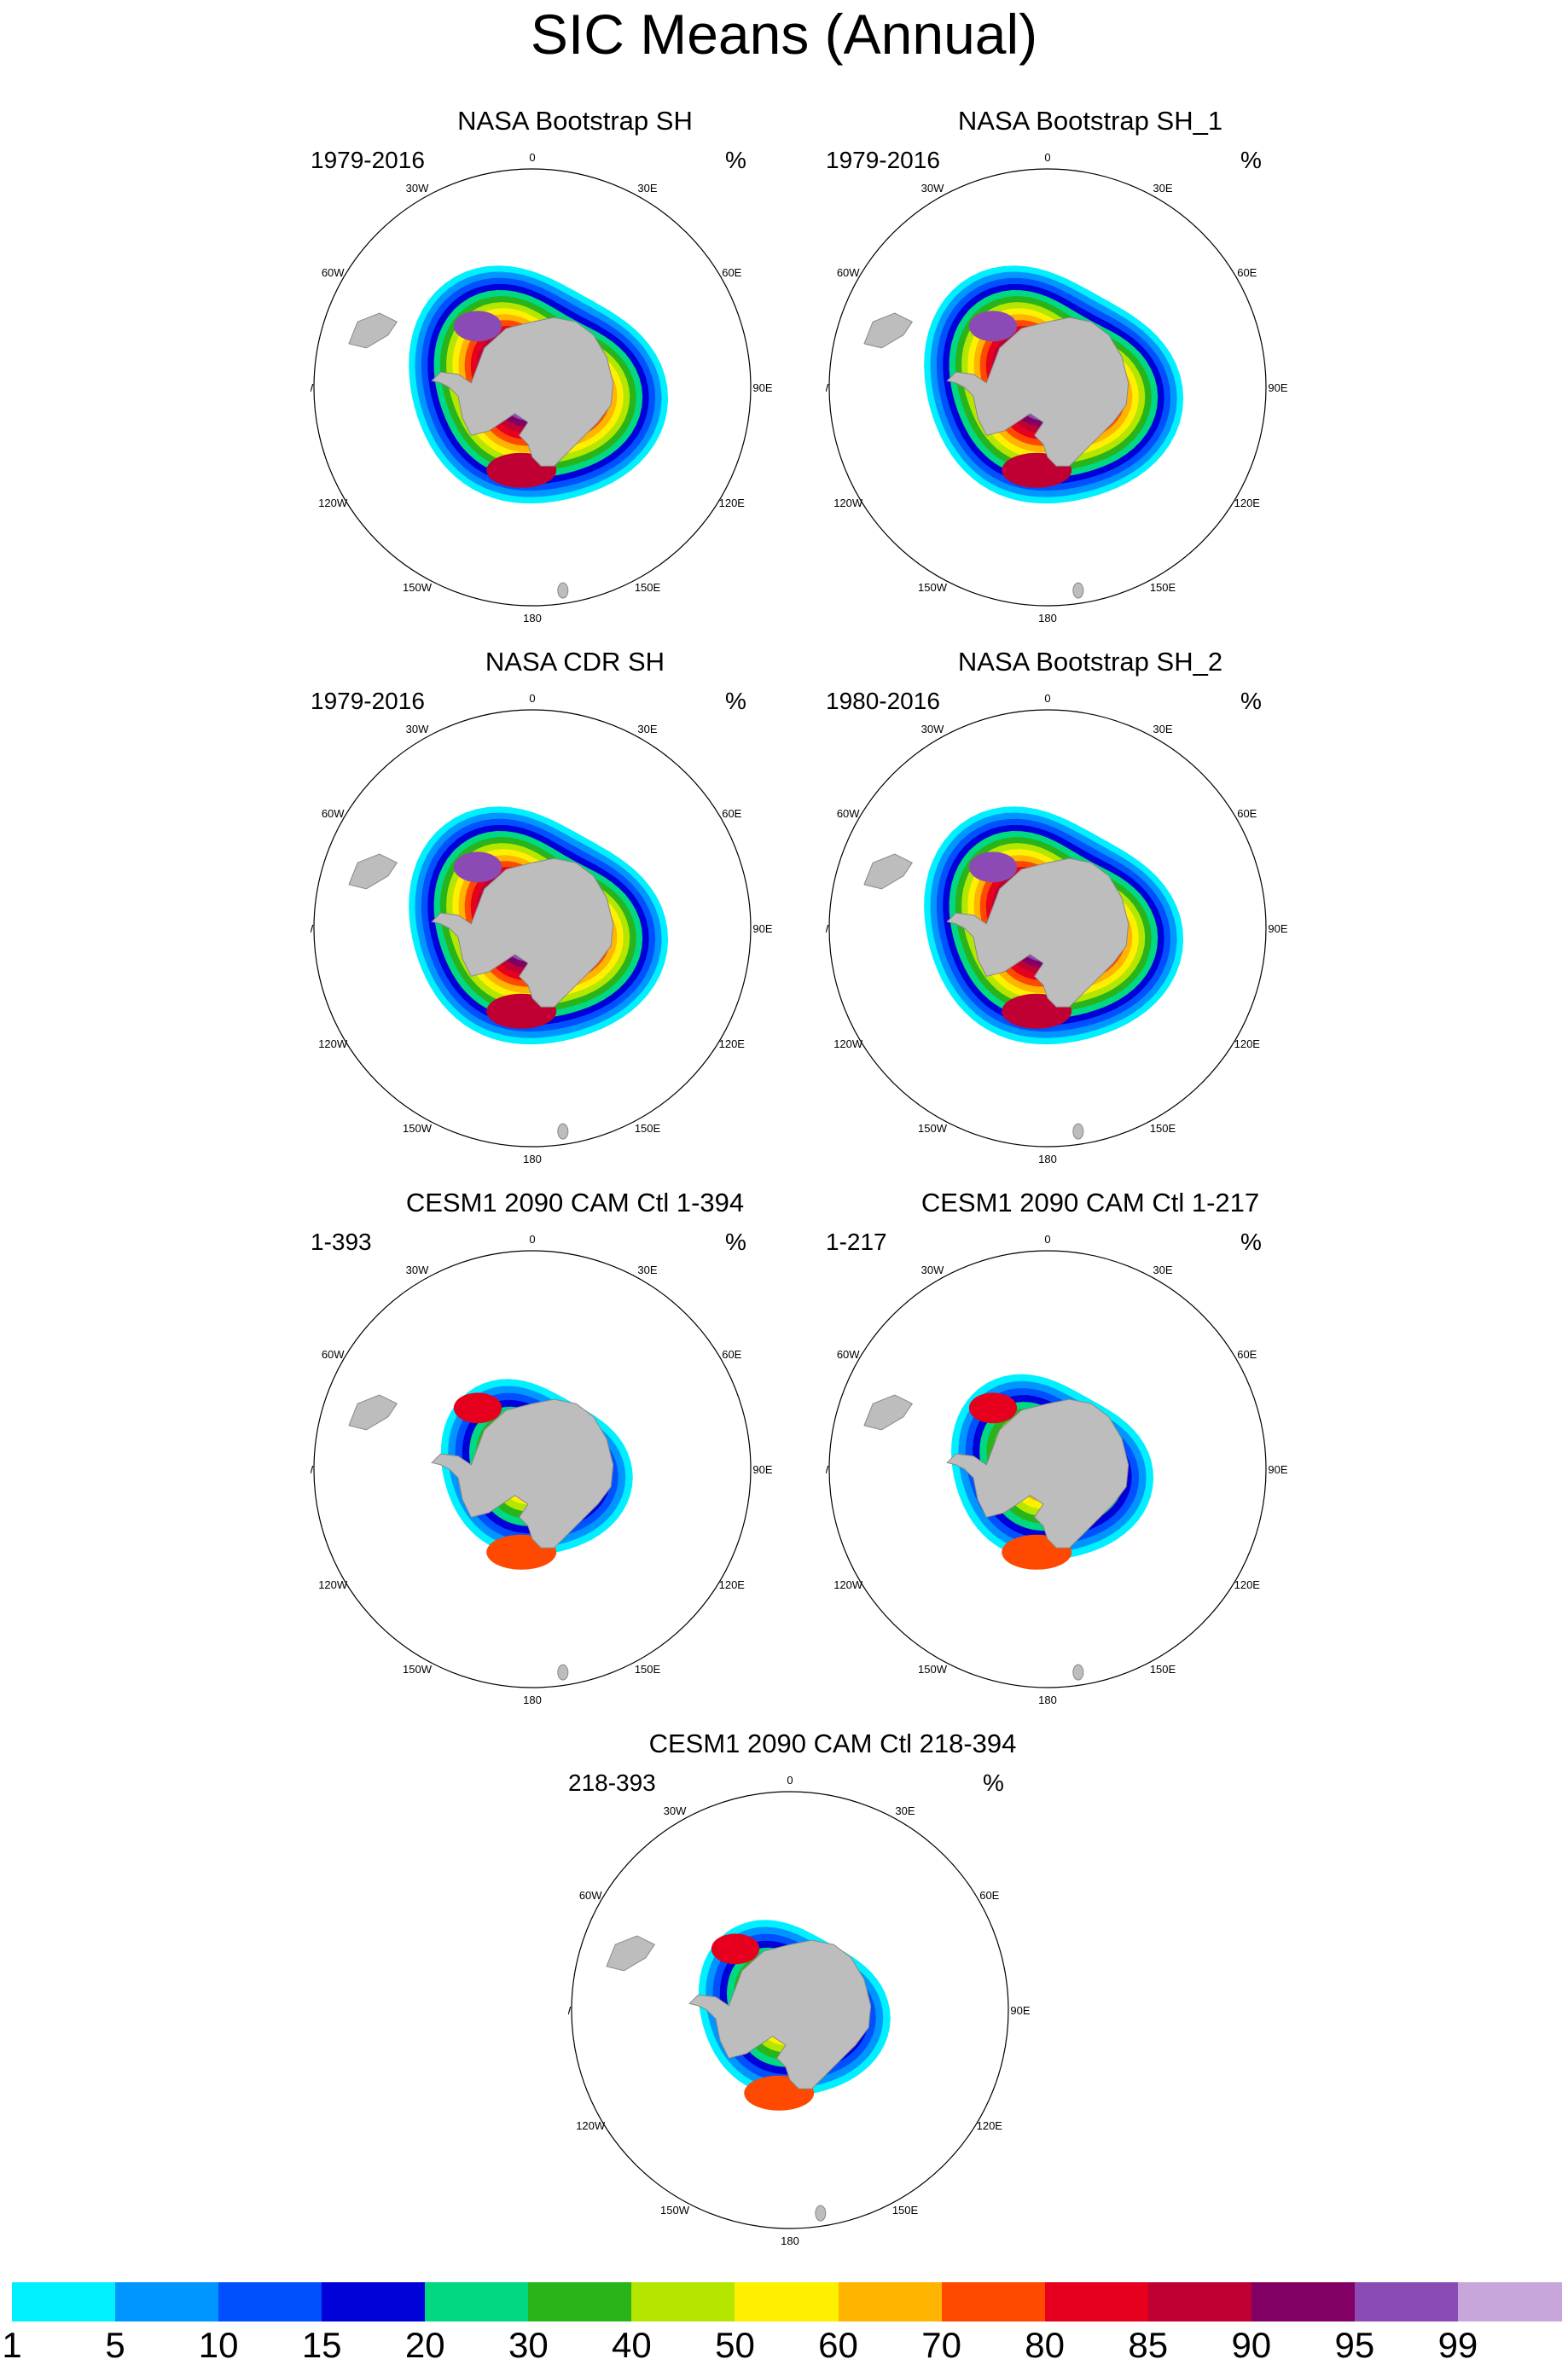 This screenshot has width=1568, height=2365. What do you see at coordinates (612, 1782) in the screenshot?
I see `period-label: 218-393` at bounding box center [612, 1782].